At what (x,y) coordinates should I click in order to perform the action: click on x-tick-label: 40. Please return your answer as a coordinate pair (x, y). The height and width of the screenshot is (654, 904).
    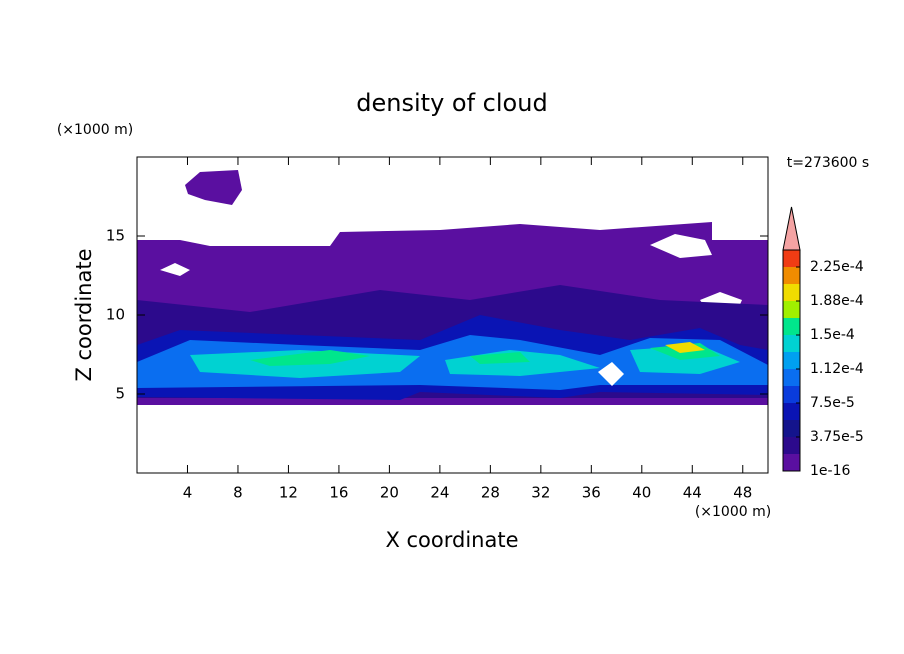
    Looking at the image, I should click on (641, 493).